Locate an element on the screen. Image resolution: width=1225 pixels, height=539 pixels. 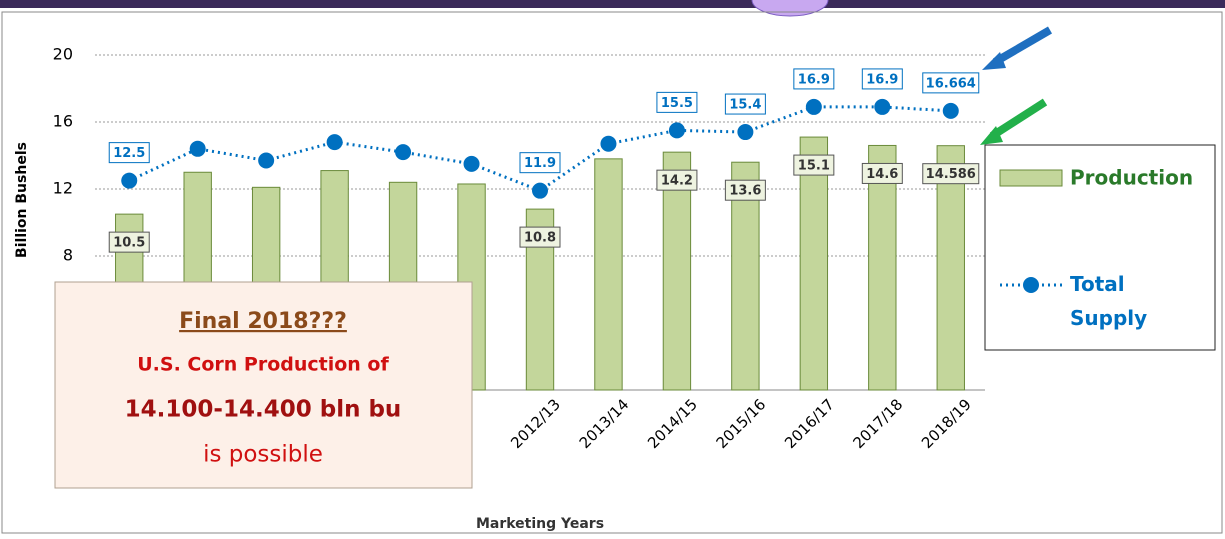
y-tick-label: 8 is located at coordinates (68, 255).